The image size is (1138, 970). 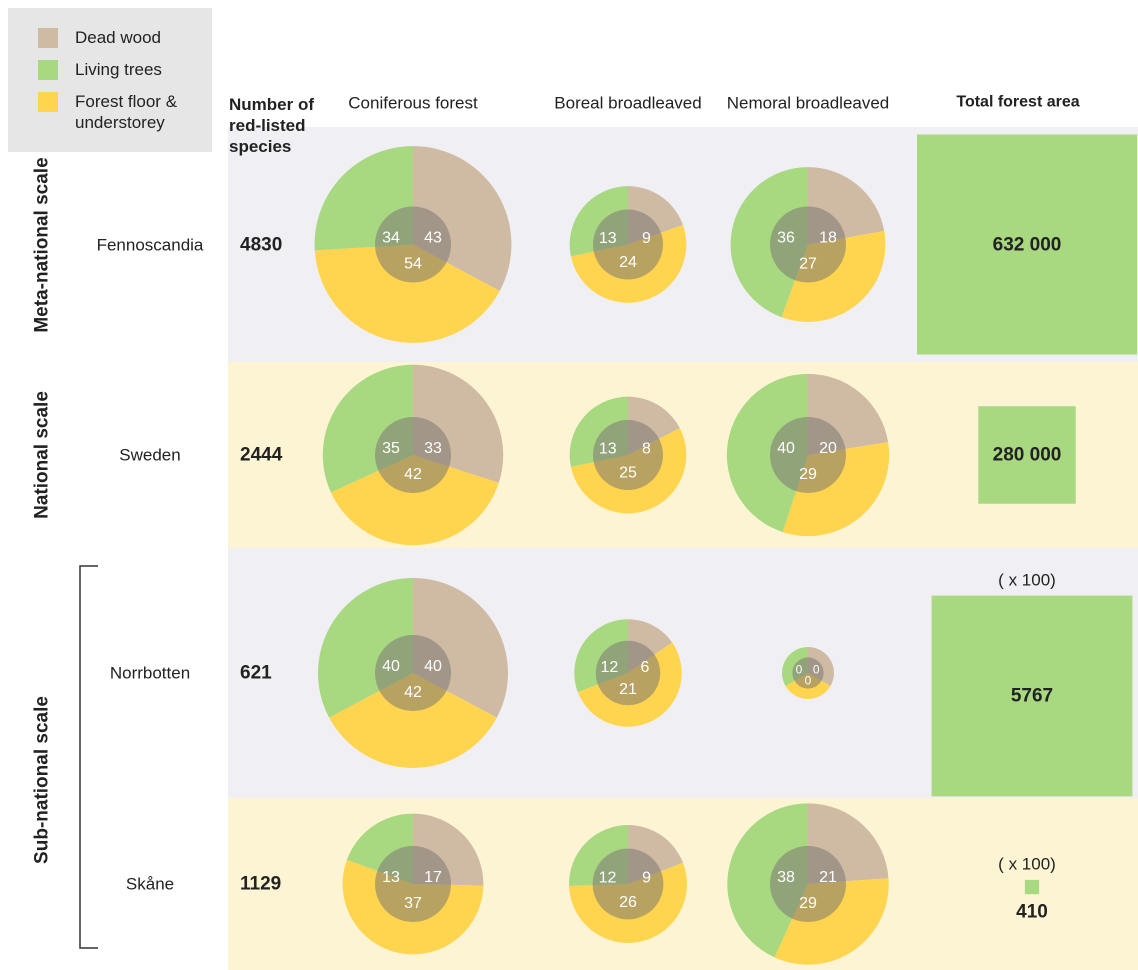 What do you see at coordinates (628, 103) in the screenshot?
I see `column-header: Boreal broadleaved` at bounding box center [628, 103].